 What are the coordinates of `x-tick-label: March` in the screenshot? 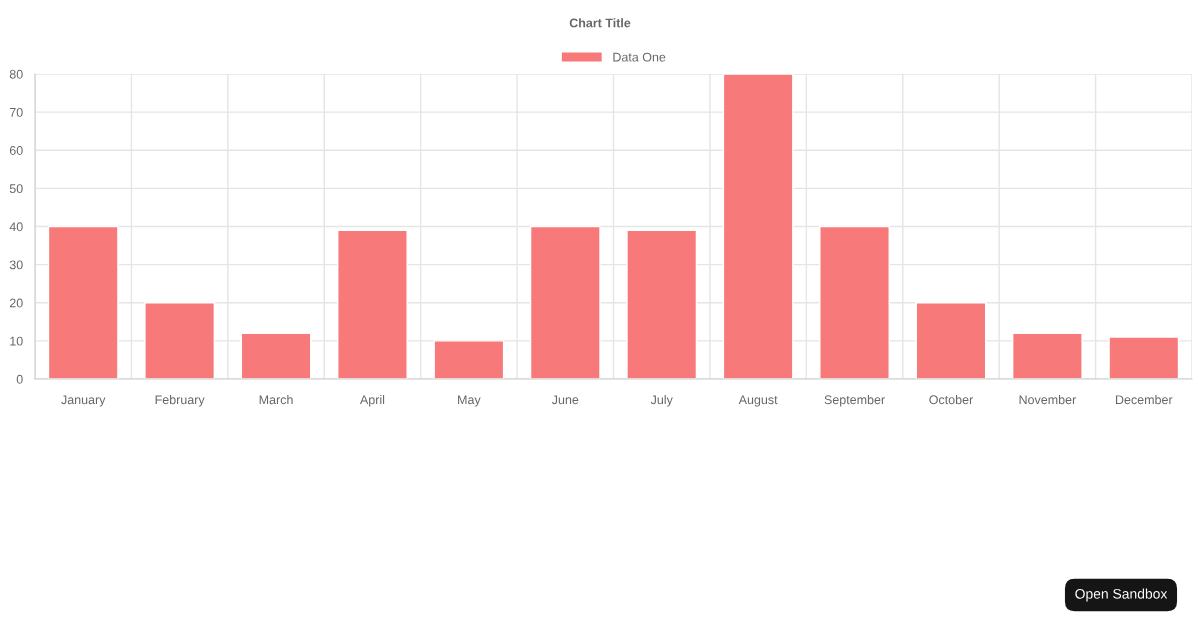 It's located at (276, 399).